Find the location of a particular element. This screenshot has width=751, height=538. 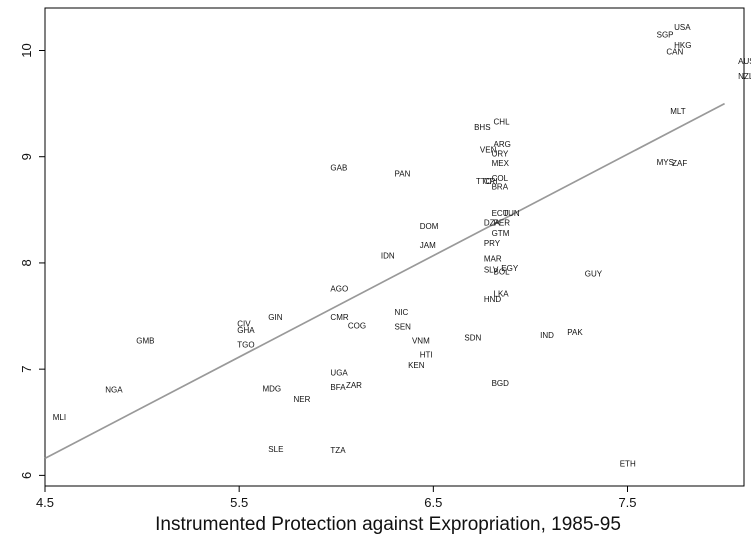

country-point-label: HTI is located at coordinates (426, 354).